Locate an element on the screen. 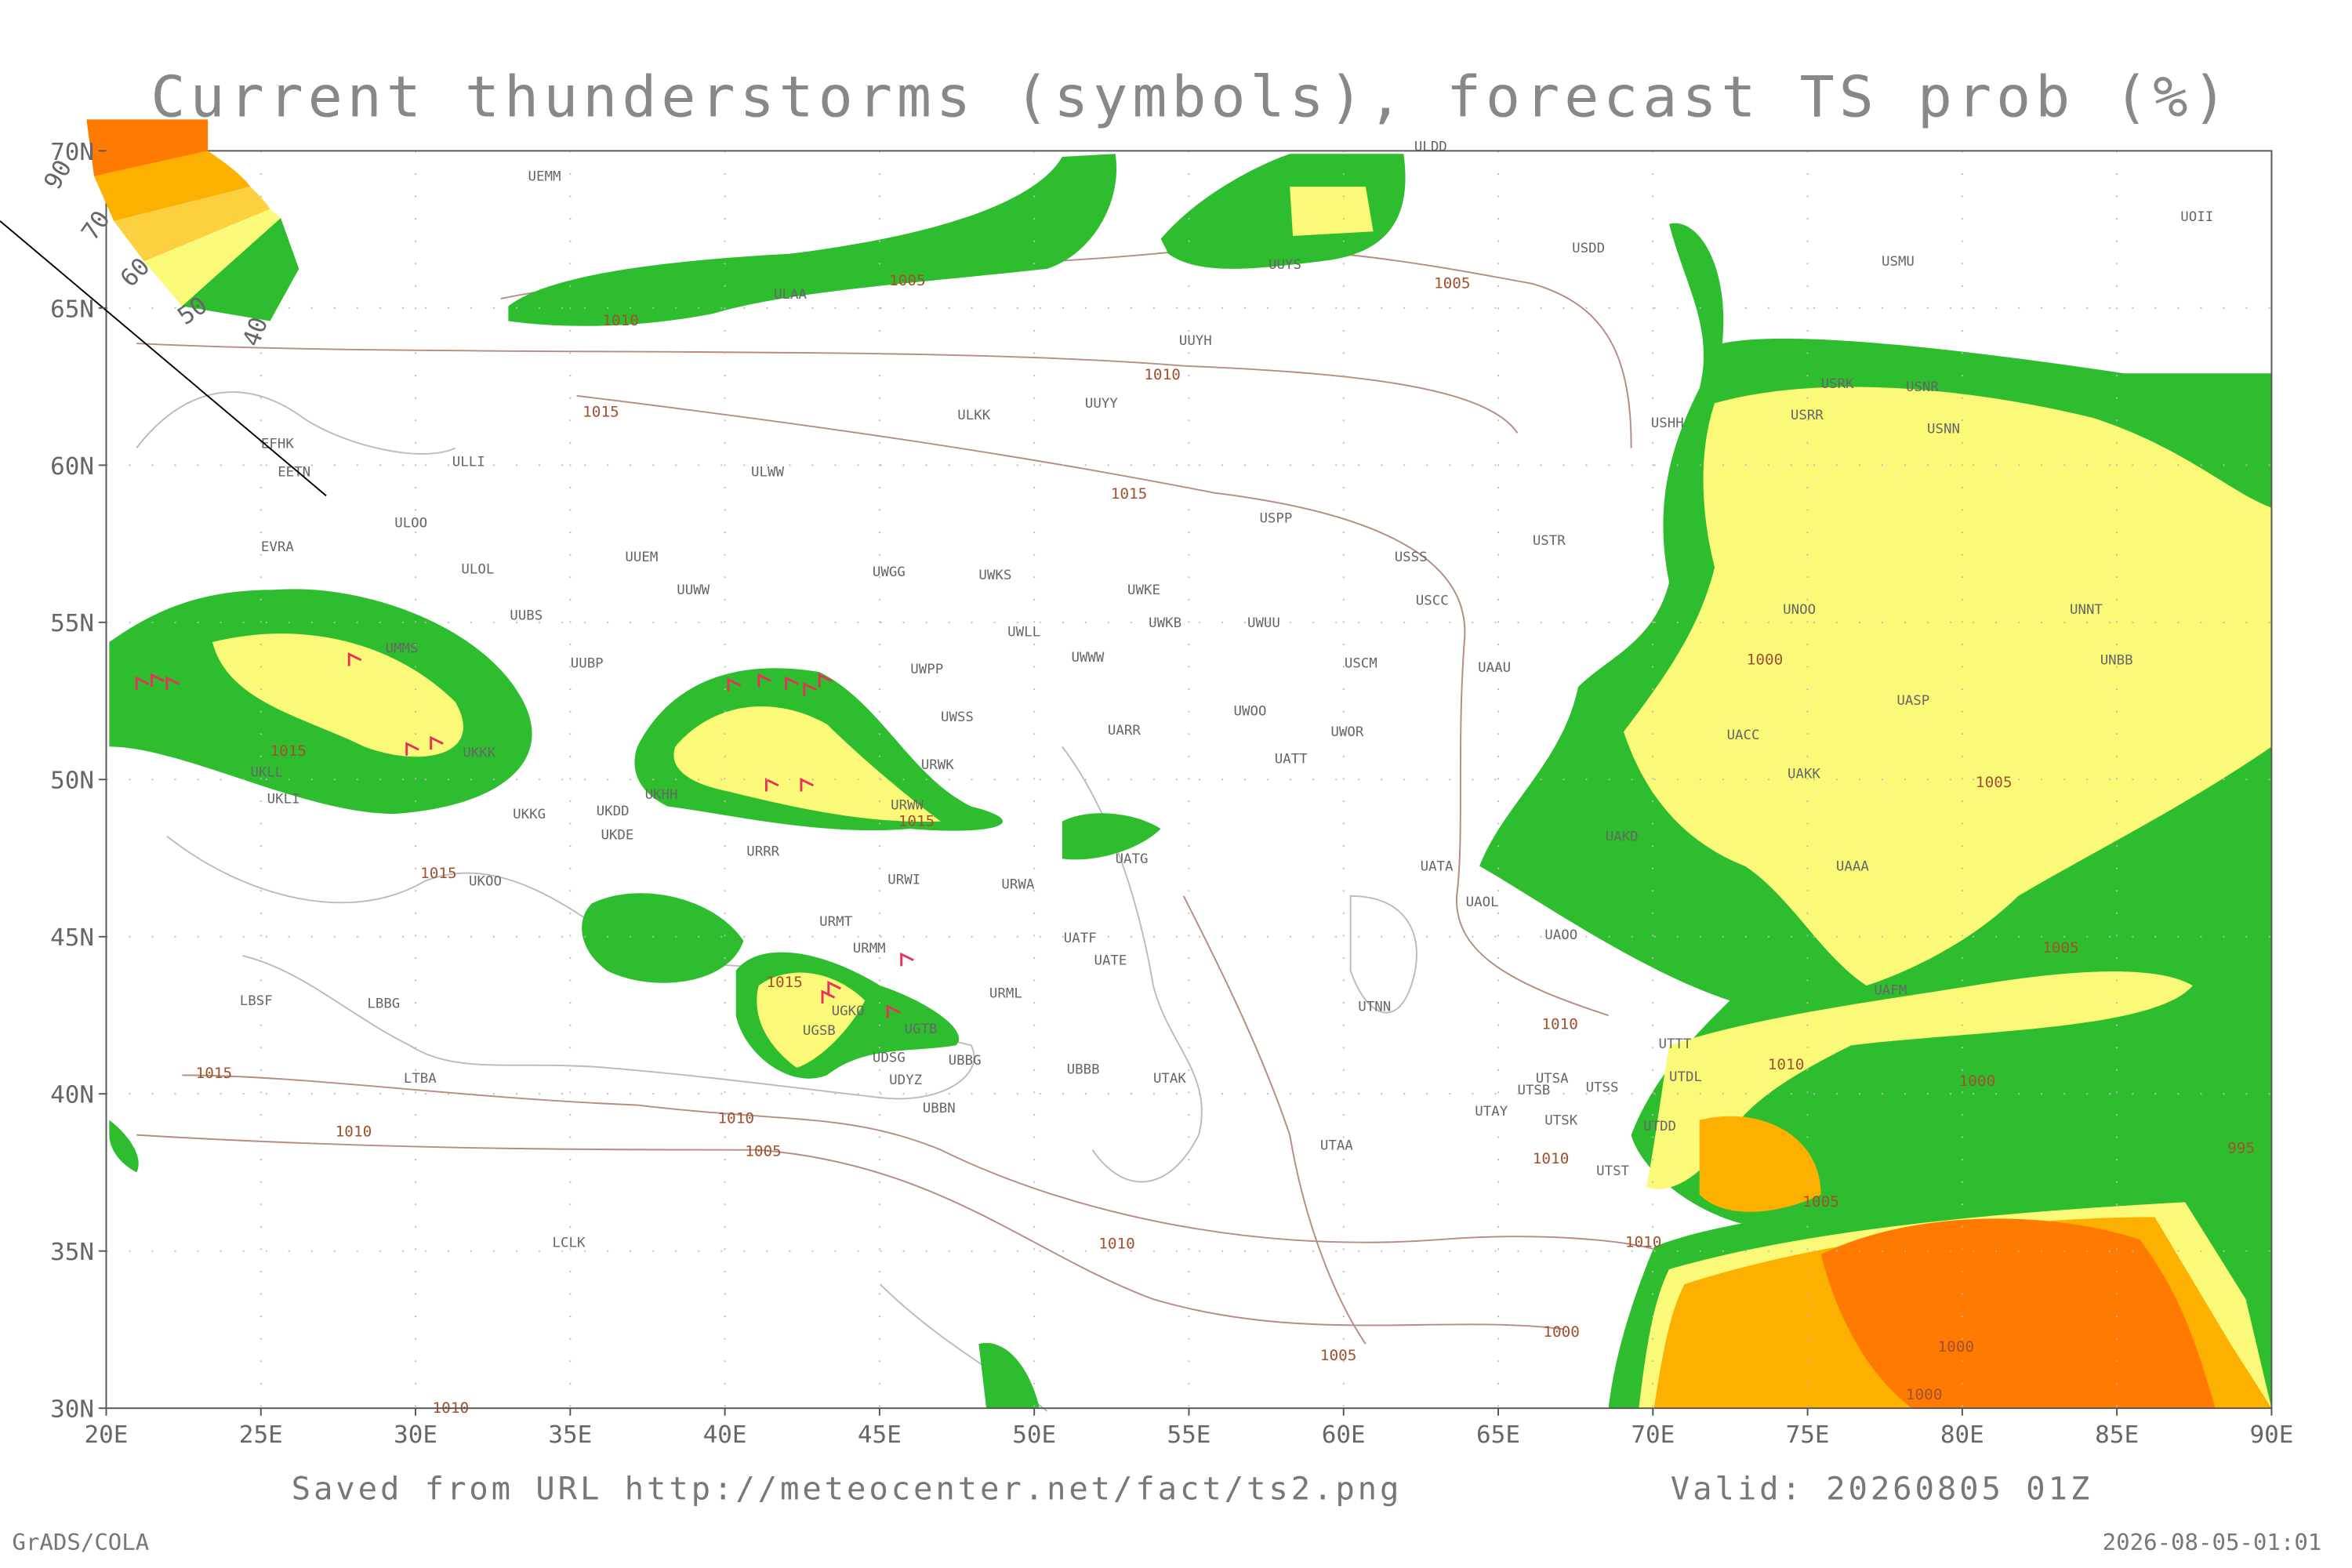  station-label: UUYY is located at coordinates (1102, 404).